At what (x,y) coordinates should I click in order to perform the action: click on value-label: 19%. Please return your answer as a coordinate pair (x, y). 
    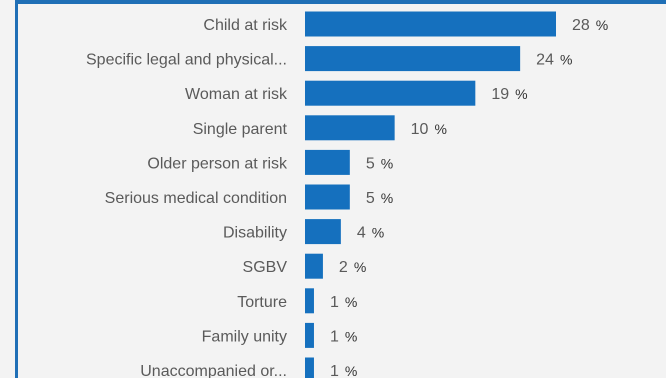
    Looking at the image, I should click on (509, 94).